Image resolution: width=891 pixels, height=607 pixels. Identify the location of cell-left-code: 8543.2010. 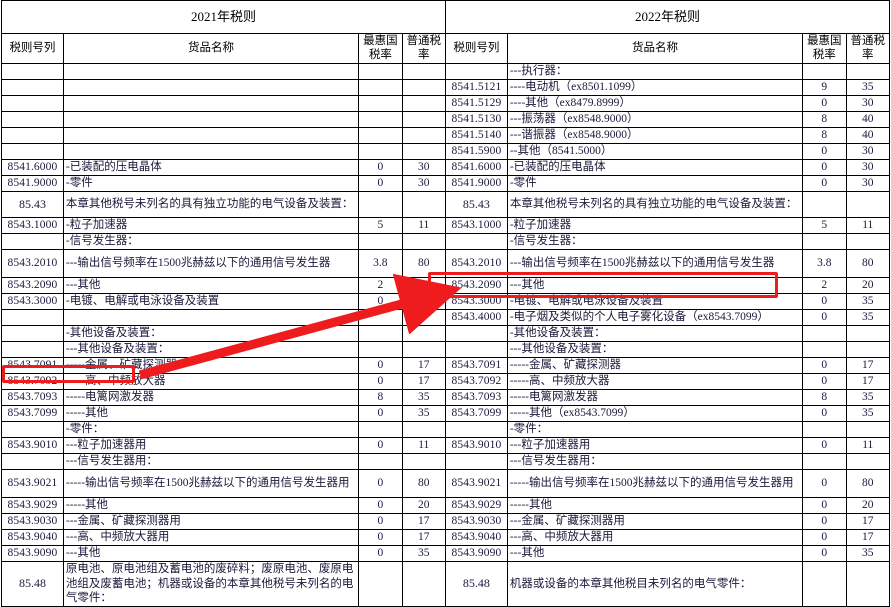
(32, 263).